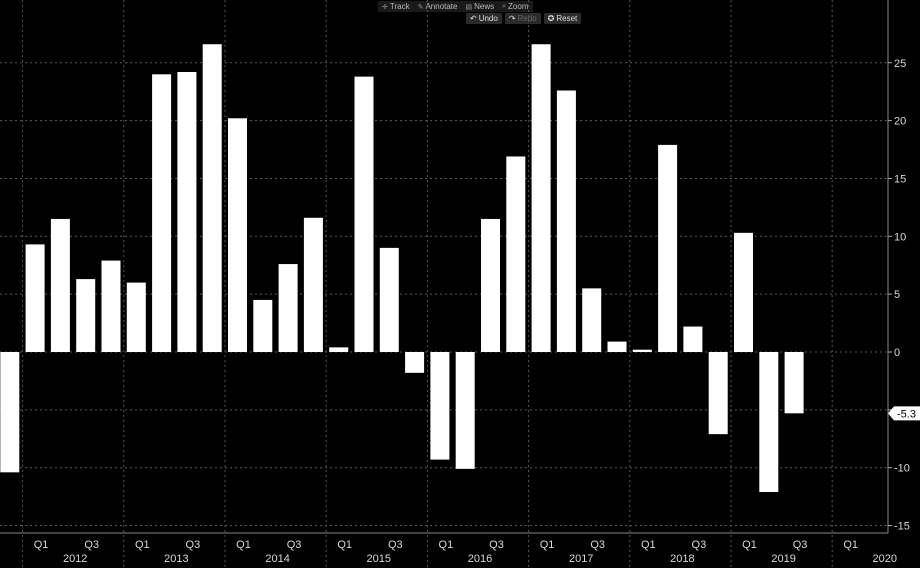 The width and height of the screenshot is (920, 568). What do you see at coordinates (551, 18) in the screenshot?
I see `reset-icon: ✪` at bounding box center [551, 18].